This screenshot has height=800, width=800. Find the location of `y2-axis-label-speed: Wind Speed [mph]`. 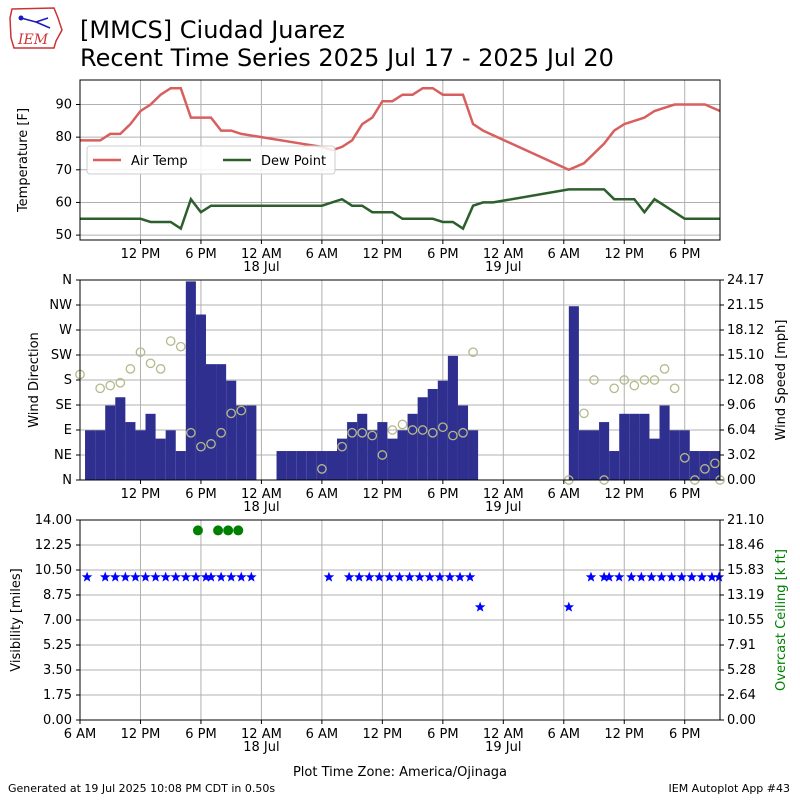

y2-axis-label-speed: Wind Speed [mph] is located at coordinates (781, 380).